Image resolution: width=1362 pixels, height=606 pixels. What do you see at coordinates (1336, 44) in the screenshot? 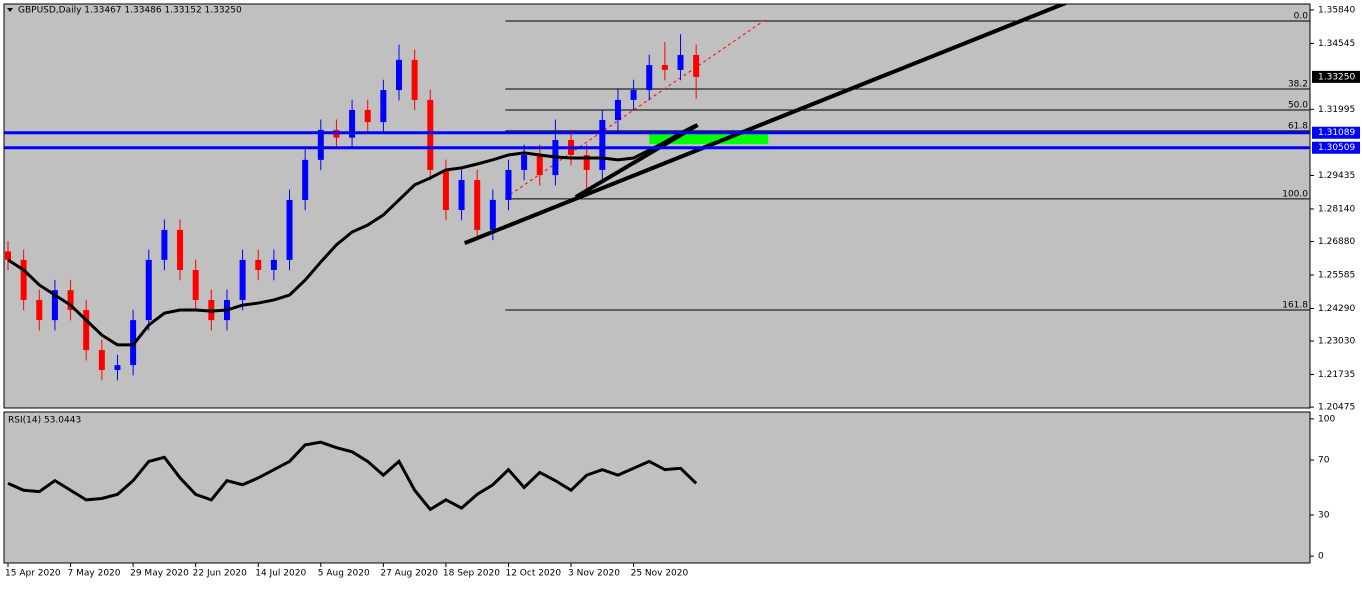
I see `y-tick-label: 1.34545` at bounding box center [1336, 44].